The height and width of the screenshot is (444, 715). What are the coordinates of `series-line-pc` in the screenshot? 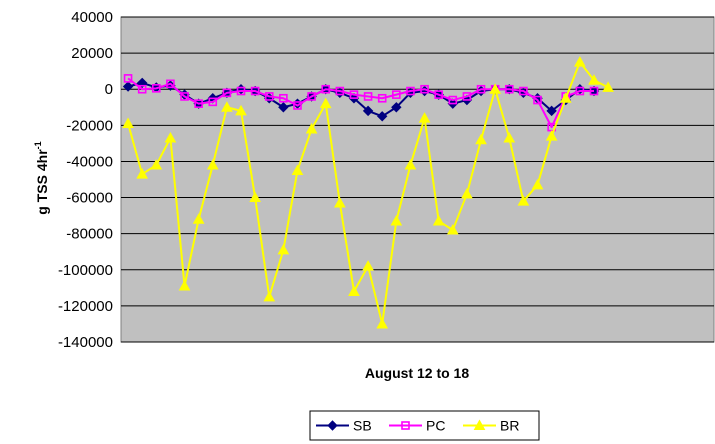 It's located at (360, 103).